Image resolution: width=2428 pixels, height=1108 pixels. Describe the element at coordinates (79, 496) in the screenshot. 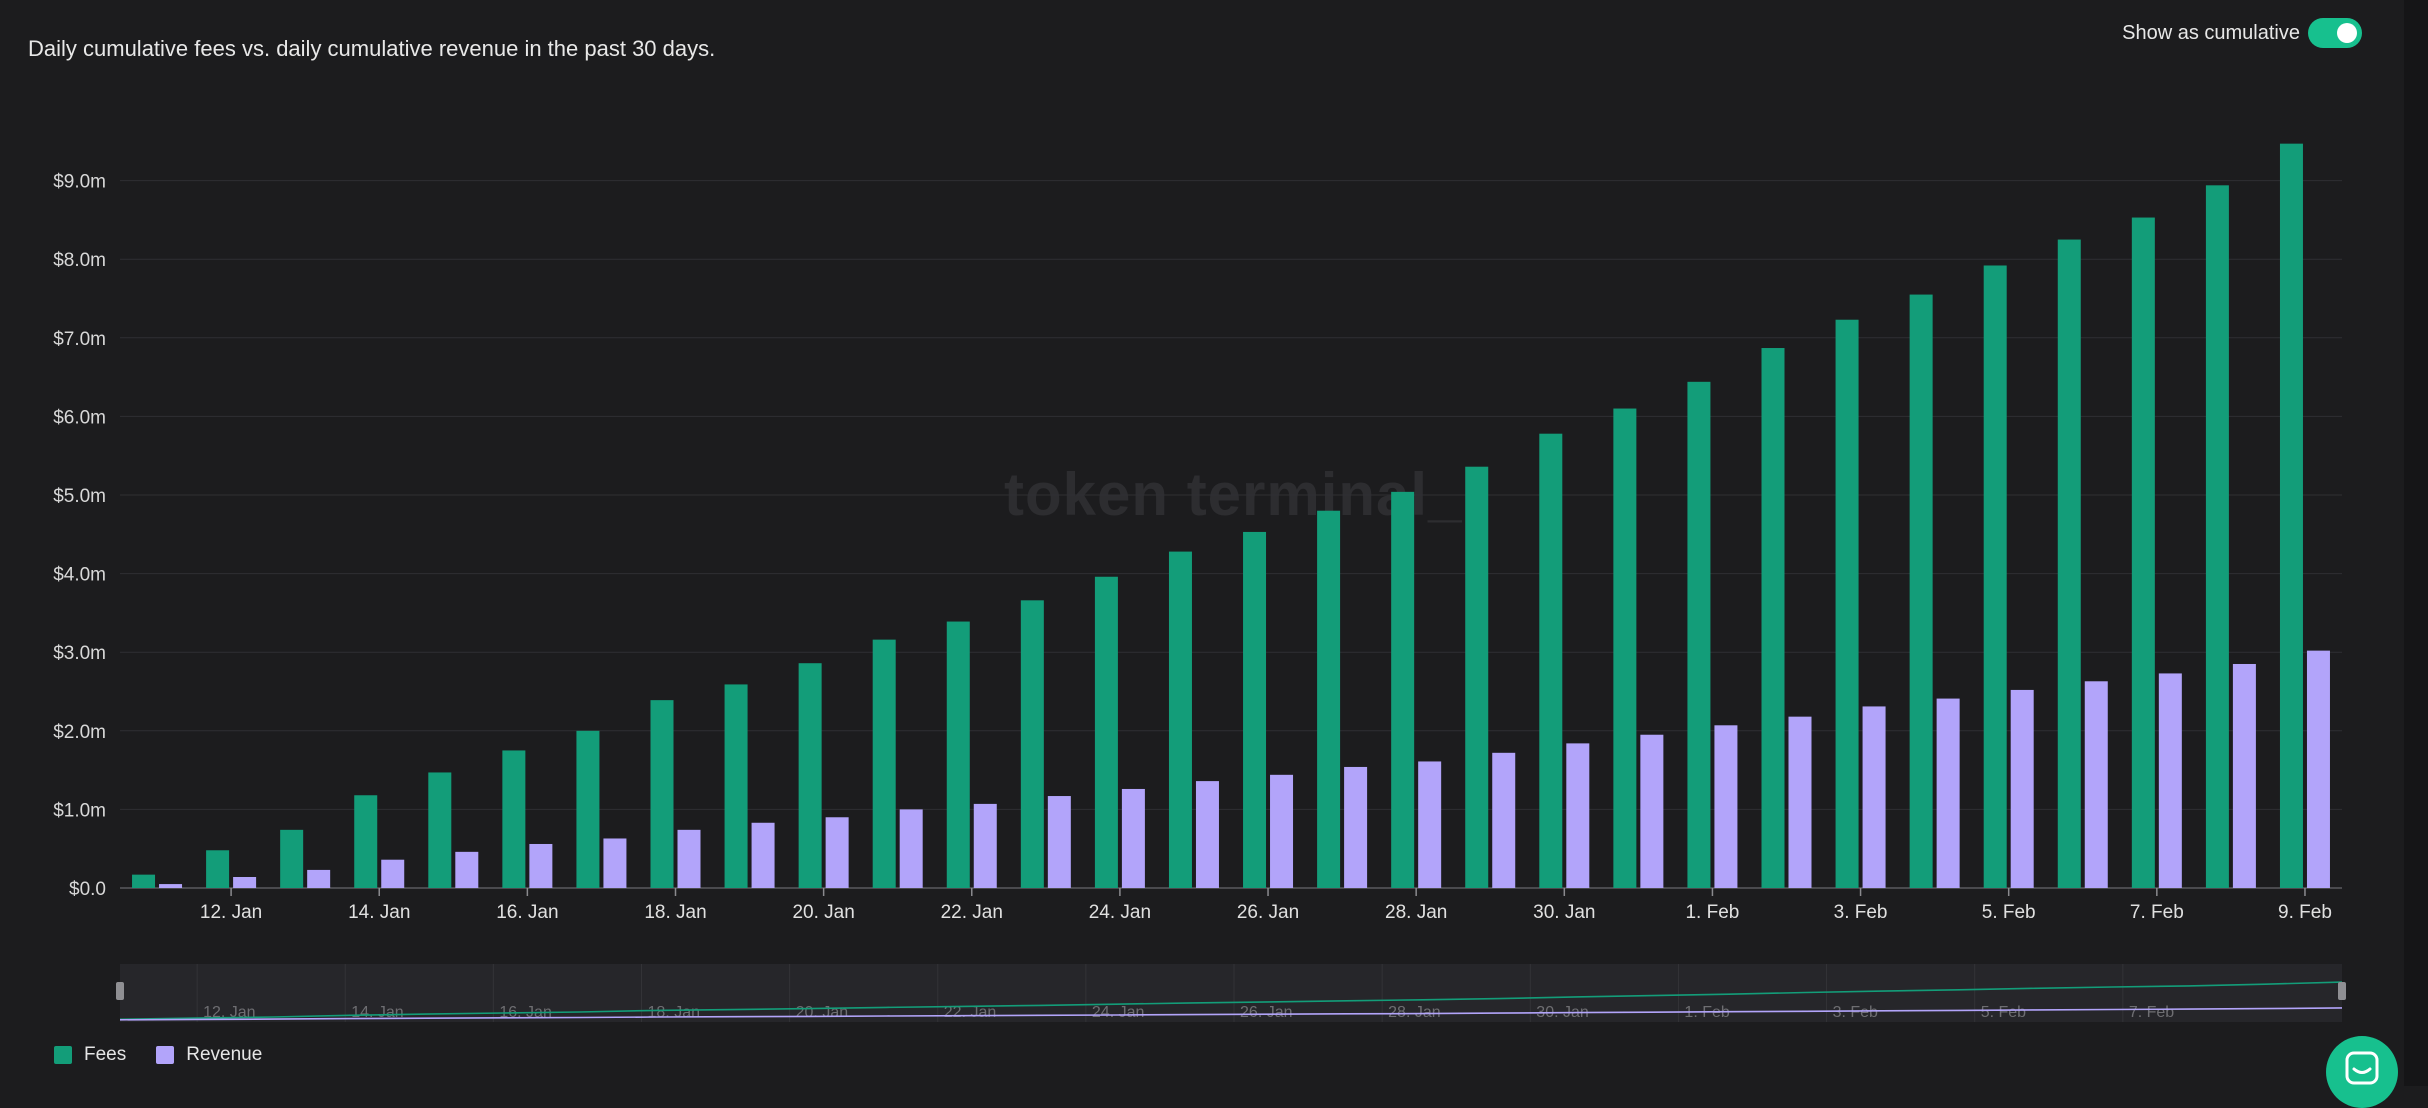

I see `y-tick-label: $5.0m` at that location.